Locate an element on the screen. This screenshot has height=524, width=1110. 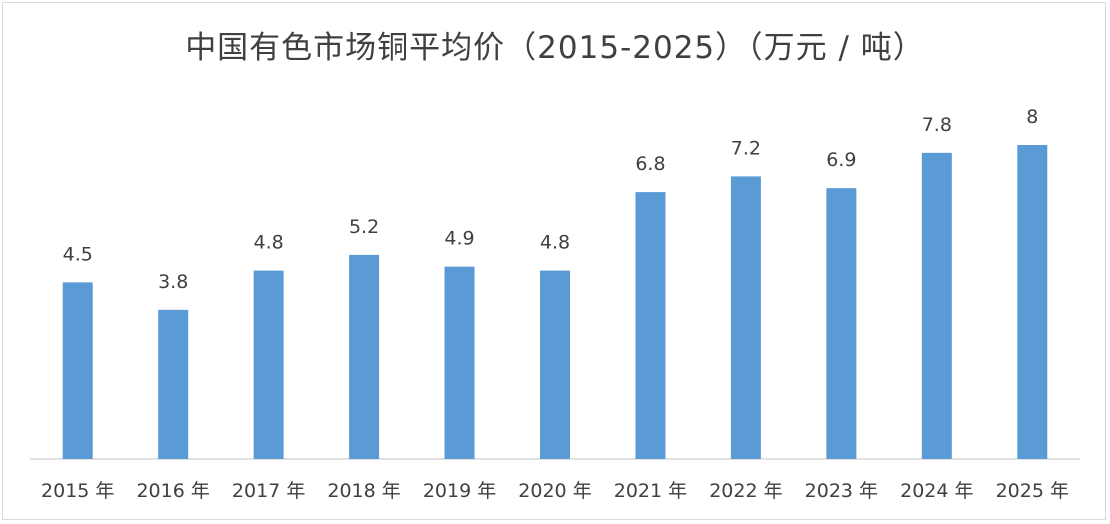
data-label-3: 5.2 is located at coordinates (364, 227).